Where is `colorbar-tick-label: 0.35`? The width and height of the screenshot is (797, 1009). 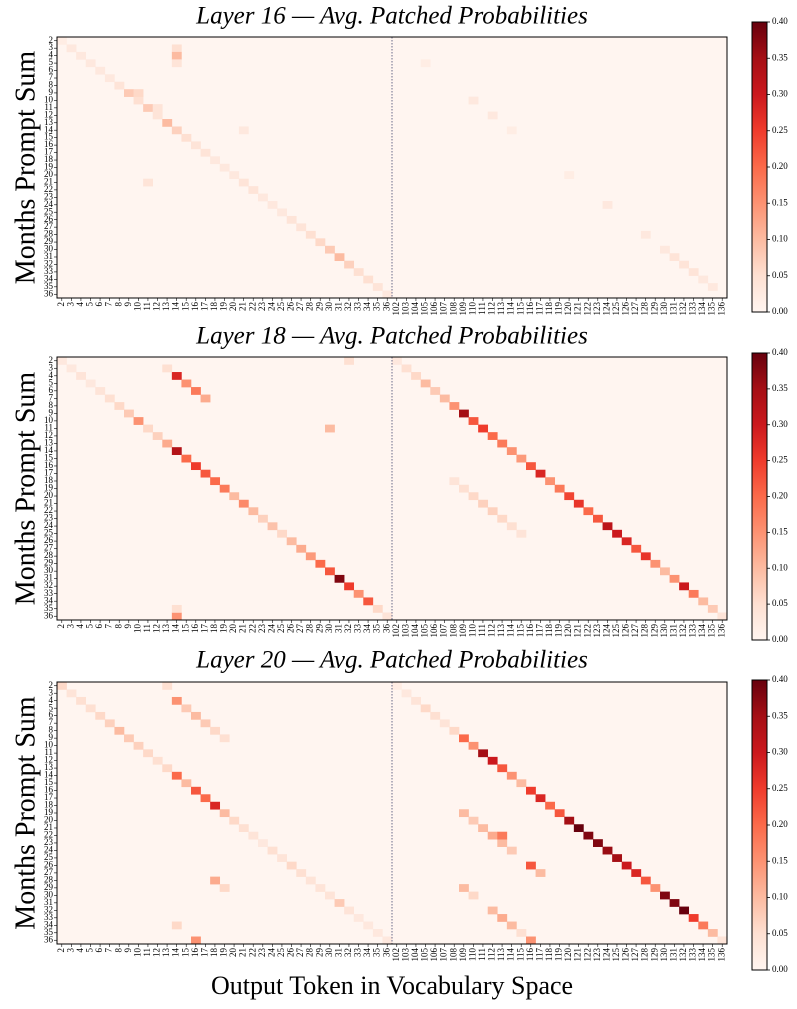 colorbar-tick-label: 0.35 is located at coordinates (780, 388).